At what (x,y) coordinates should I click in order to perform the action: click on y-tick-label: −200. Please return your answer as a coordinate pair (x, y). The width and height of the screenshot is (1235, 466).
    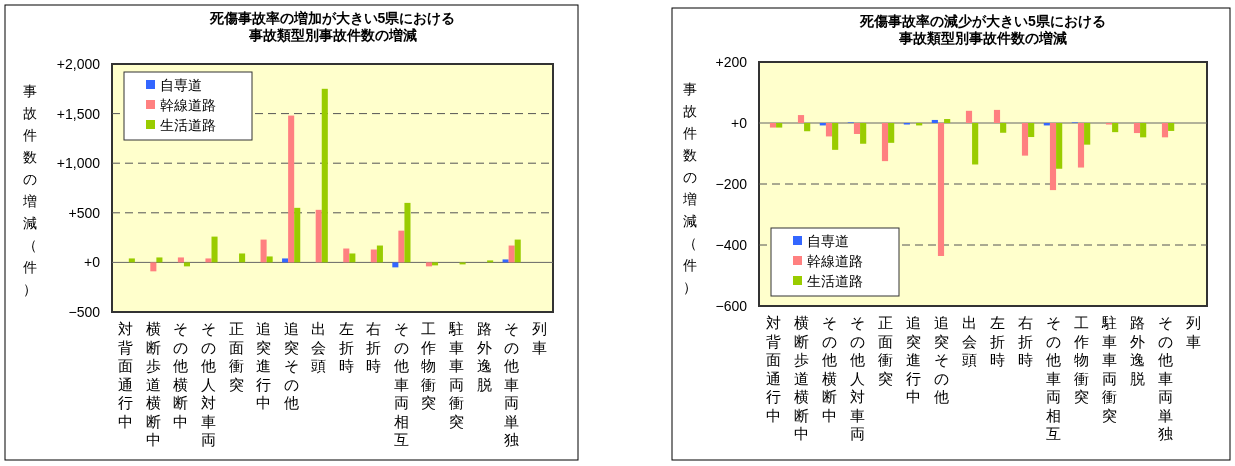
    Looking at the image, I should click on (731, 184).